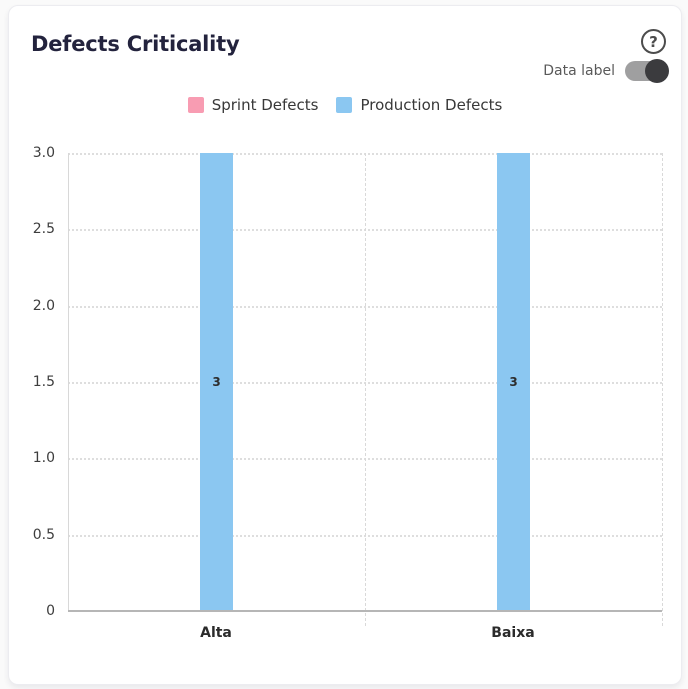  What do you see at coordinates (68, 382) in the screenshot?
I see `y-axis-line` at bounding box center [68, 382].